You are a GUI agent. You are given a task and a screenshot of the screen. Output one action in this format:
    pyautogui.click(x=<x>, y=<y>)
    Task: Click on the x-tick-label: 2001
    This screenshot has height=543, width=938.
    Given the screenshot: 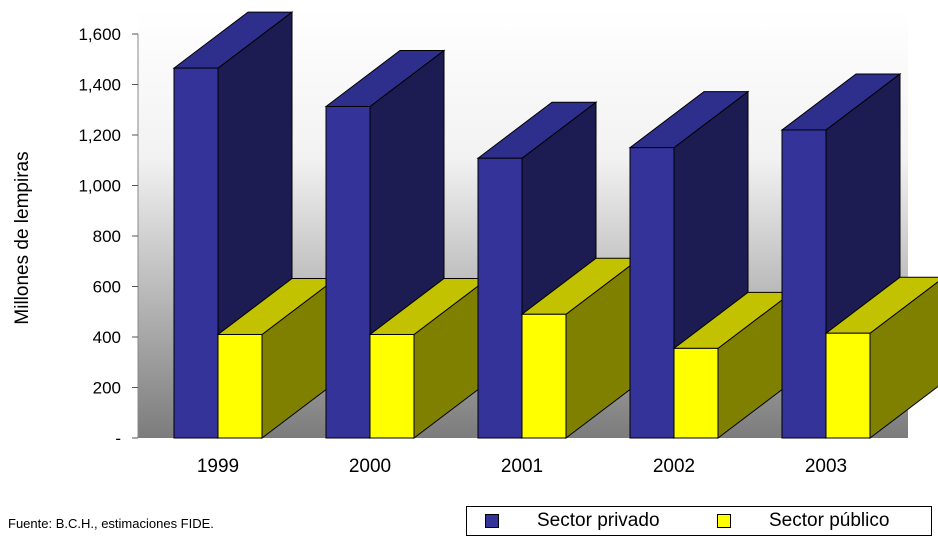 What is the action you would take?
    pyautogui.click(x=522, y=466)
    